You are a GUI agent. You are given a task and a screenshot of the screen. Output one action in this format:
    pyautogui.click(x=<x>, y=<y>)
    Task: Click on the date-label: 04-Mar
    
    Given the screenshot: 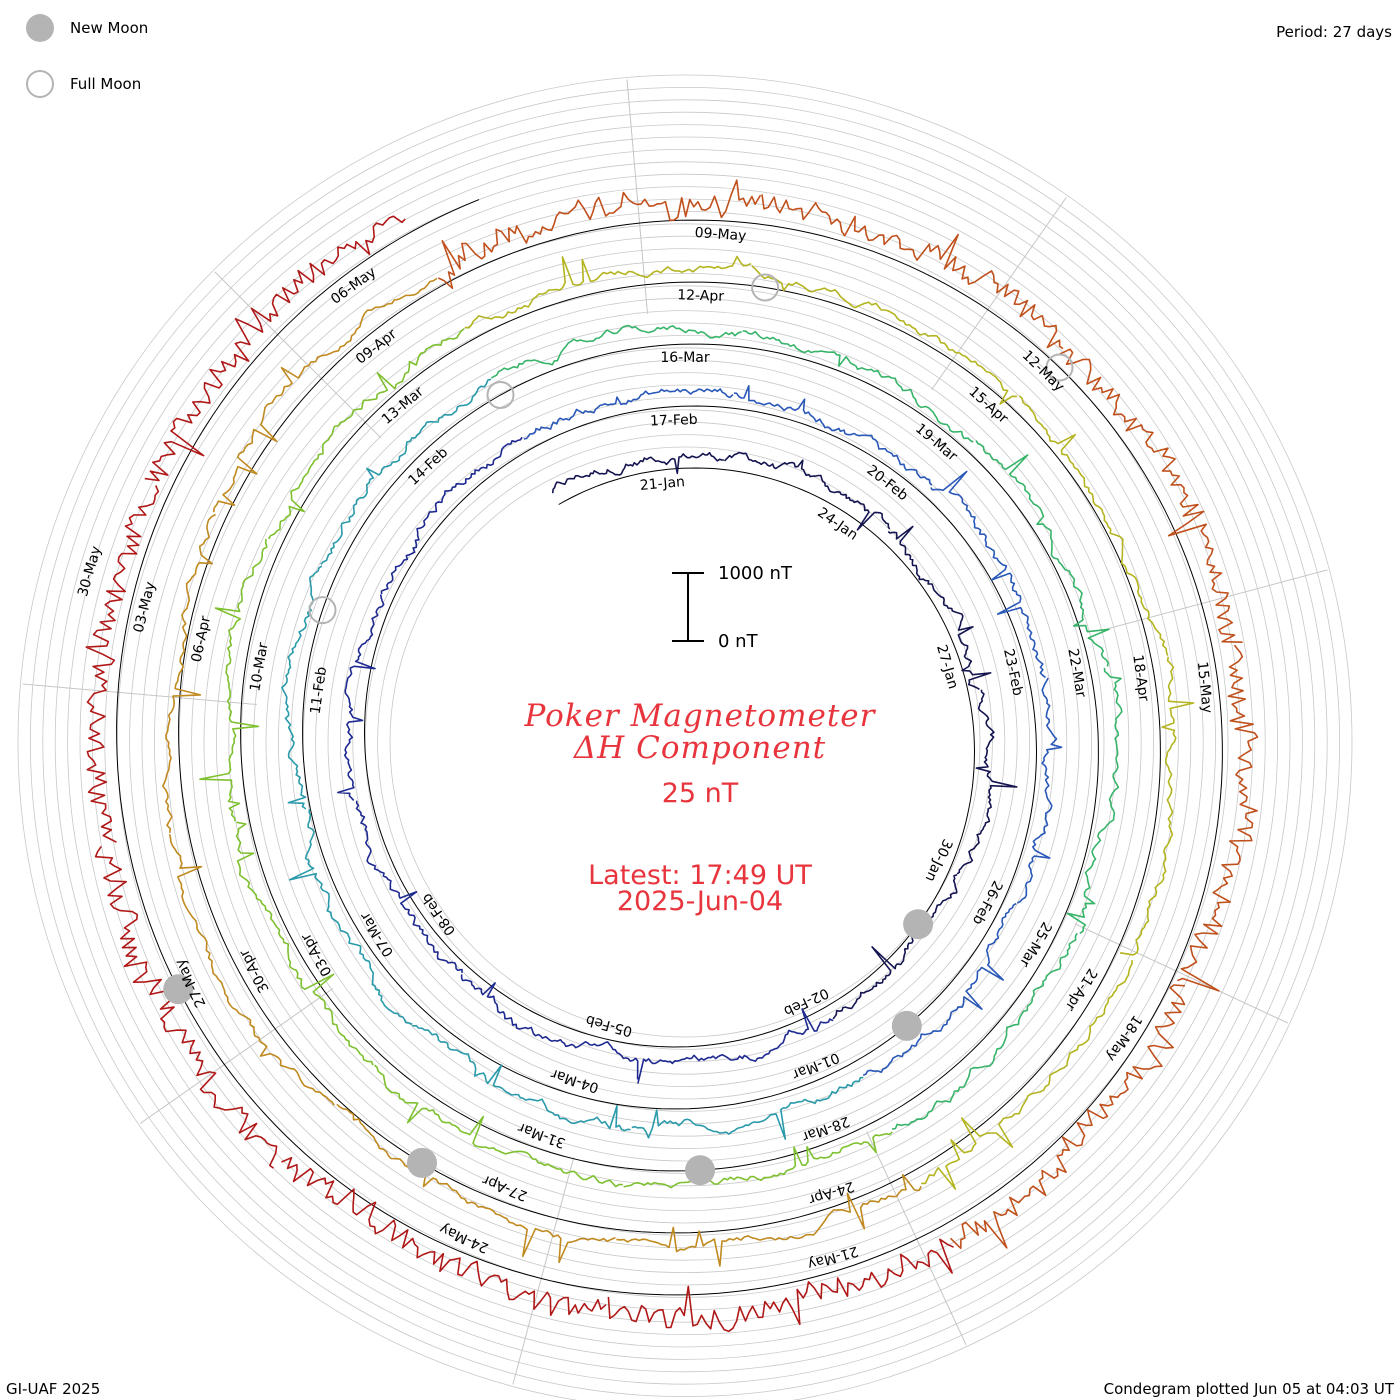 What is the action you would take?
    pyautogui.click(x=575, y=1080)
    